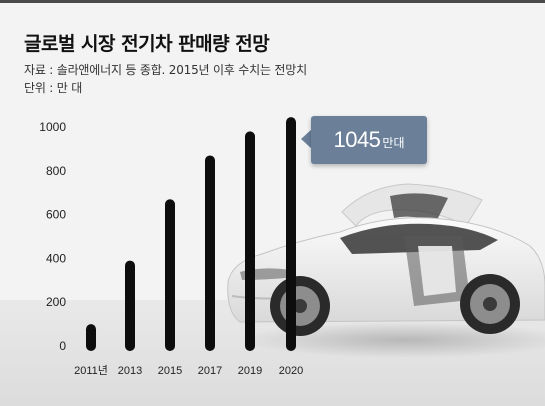  Describe the element at coordinates (56, 302) in the screenshot. I see `y-tick-label: 200` at that location.